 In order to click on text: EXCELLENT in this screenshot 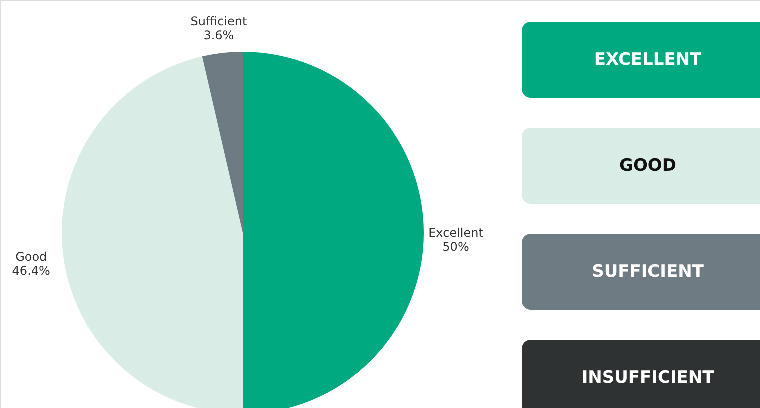, I will do `click(648, 60)`.